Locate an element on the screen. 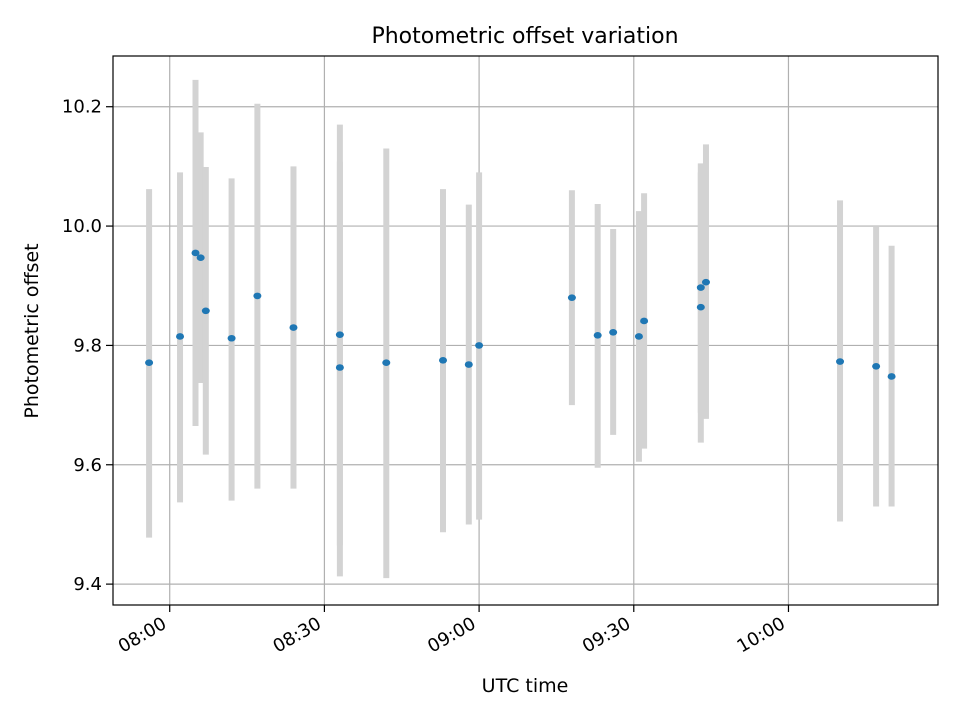 This screenshot has height=720, width=960. y-tick-label: 10.2 is located at coordinates (82, 107).